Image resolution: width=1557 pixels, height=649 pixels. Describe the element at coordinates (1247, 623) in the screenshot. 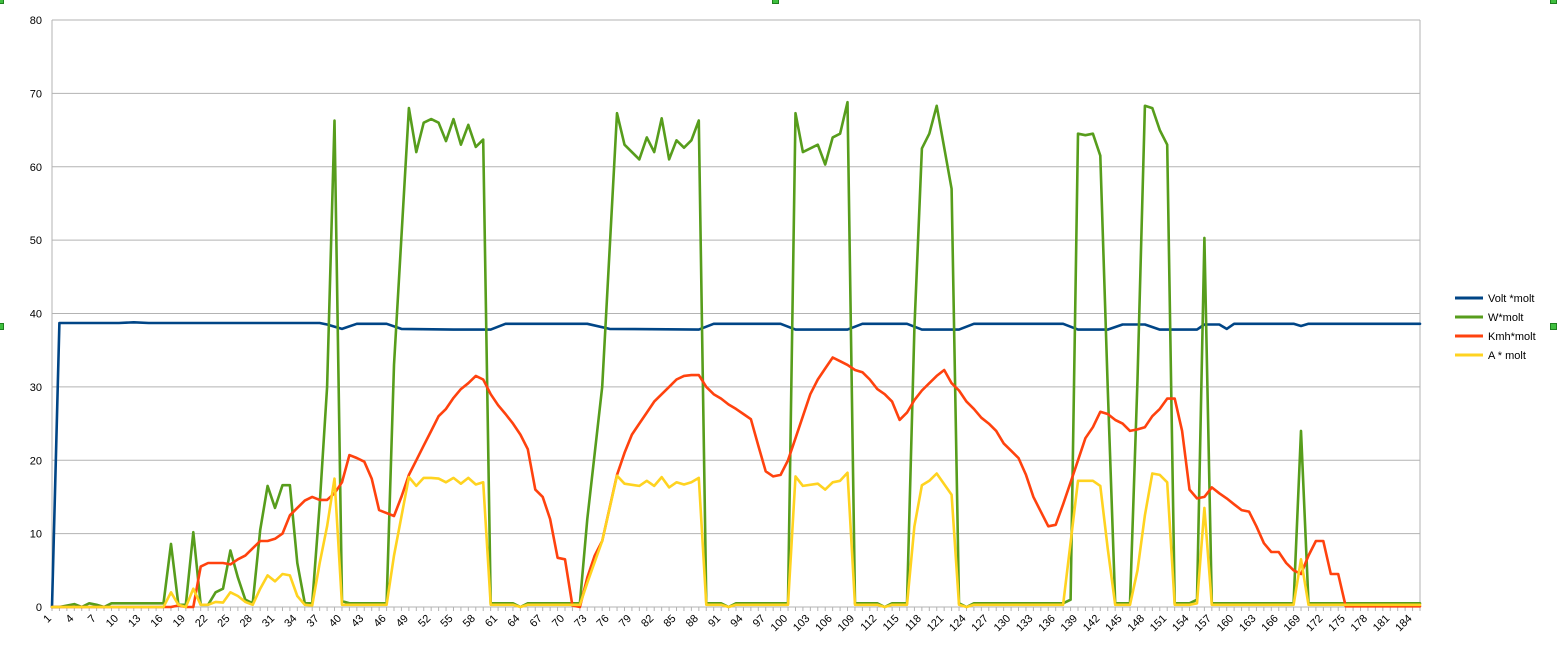

I see `x-tick-label: 163` at that location.